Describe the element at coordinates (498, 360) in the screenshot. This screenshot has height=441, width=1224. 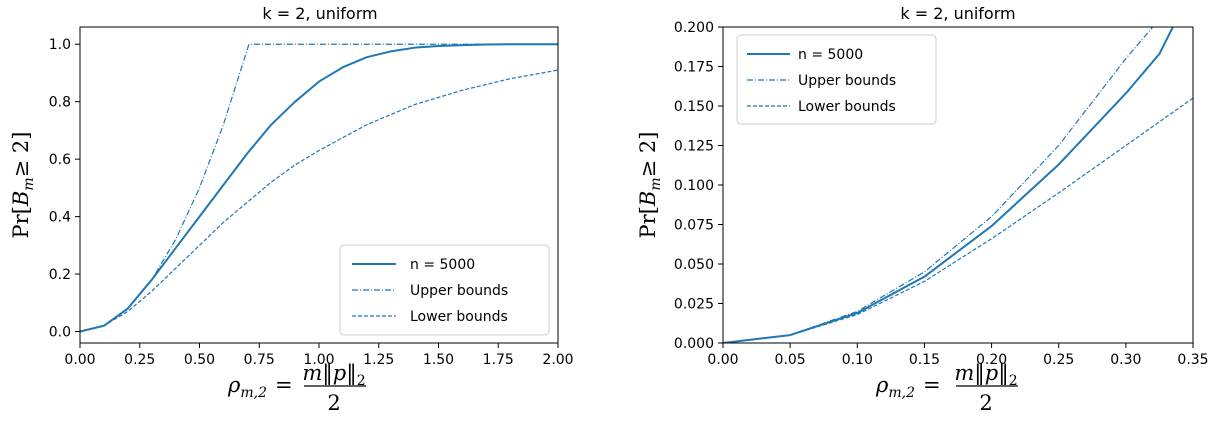
I see `x-tick-label: 1.75` at that location.